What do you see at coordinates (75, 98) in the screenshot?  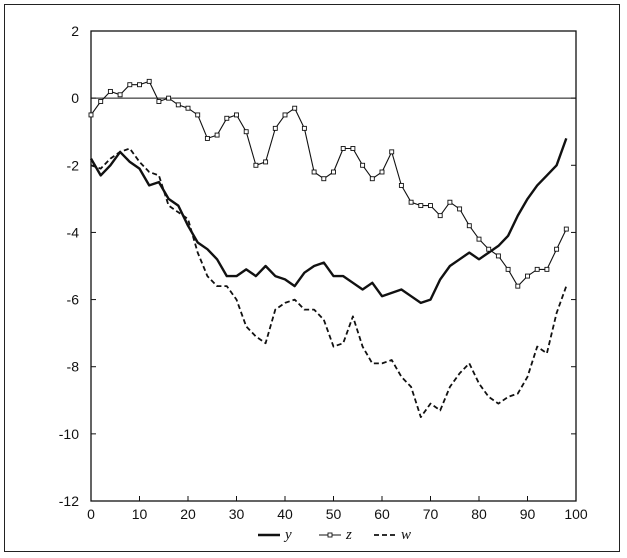 I see `y-tick-label: 0` at bounding box center [75, 98].